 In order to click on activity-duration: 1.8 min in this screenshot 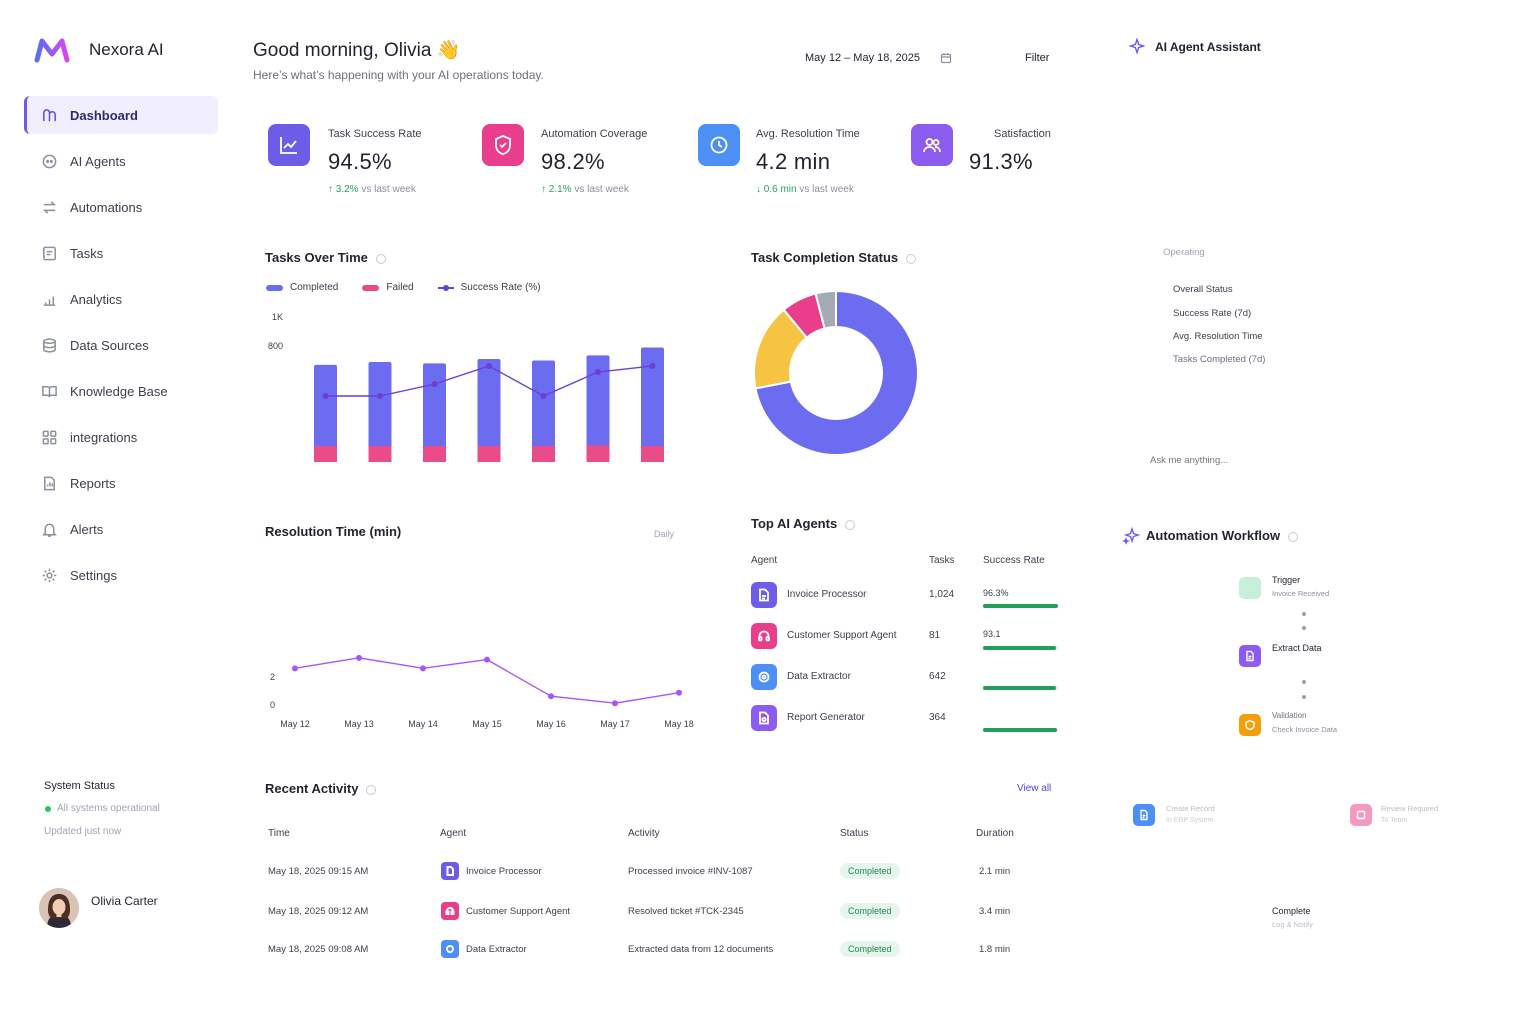, I will do `click(995, 949)`.